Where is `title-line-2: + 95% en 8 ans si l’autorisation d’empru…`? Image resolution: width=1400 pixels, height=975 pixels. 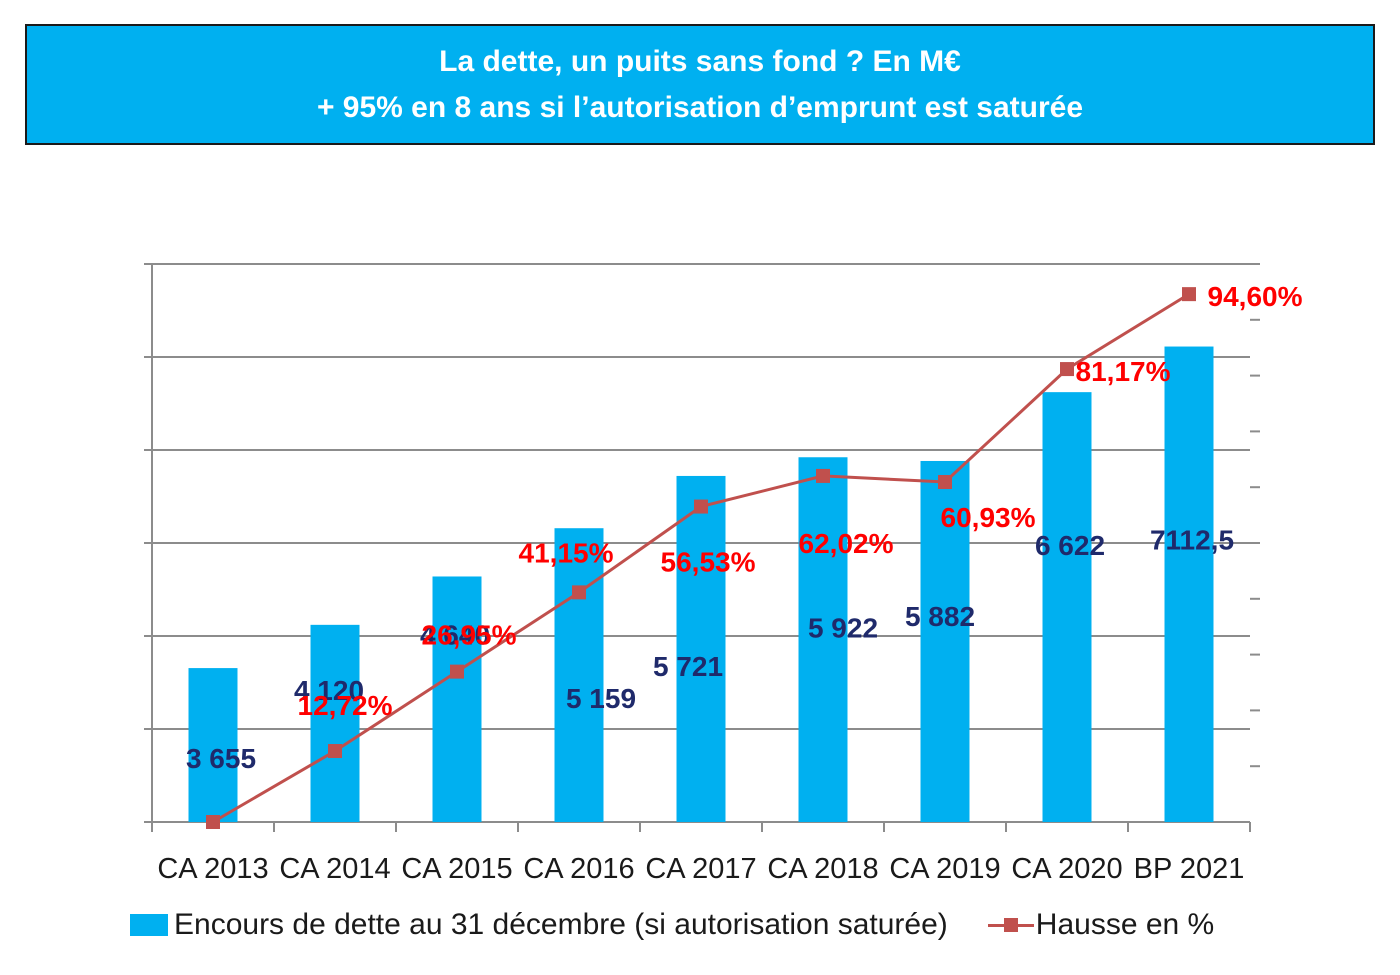
title-line-2: + 95% en 8 ans si l’autorisation d’empru… is located at coordinates (700, 107).